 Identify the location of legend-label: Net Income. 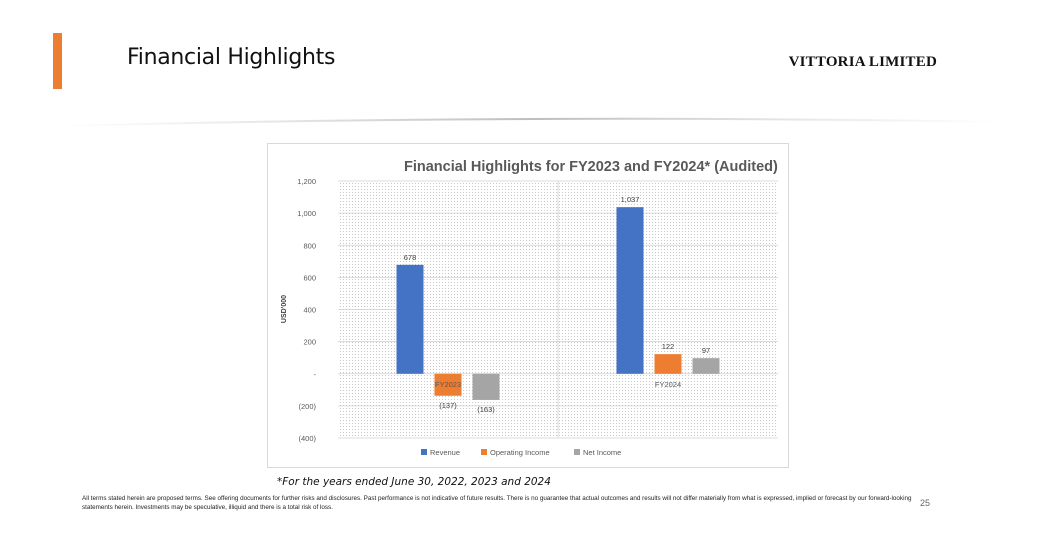
(602, 452).